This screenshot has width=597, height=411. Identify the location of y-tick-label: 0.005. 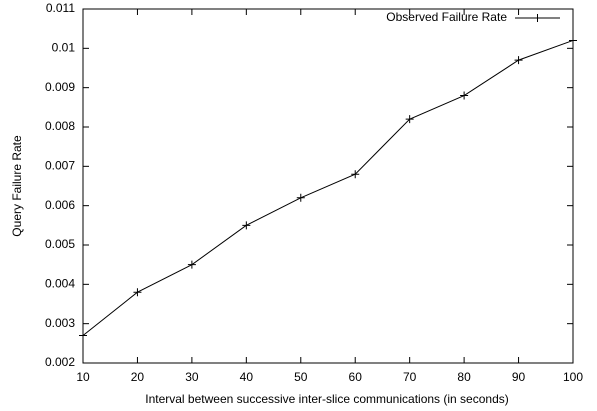
(60, 244).